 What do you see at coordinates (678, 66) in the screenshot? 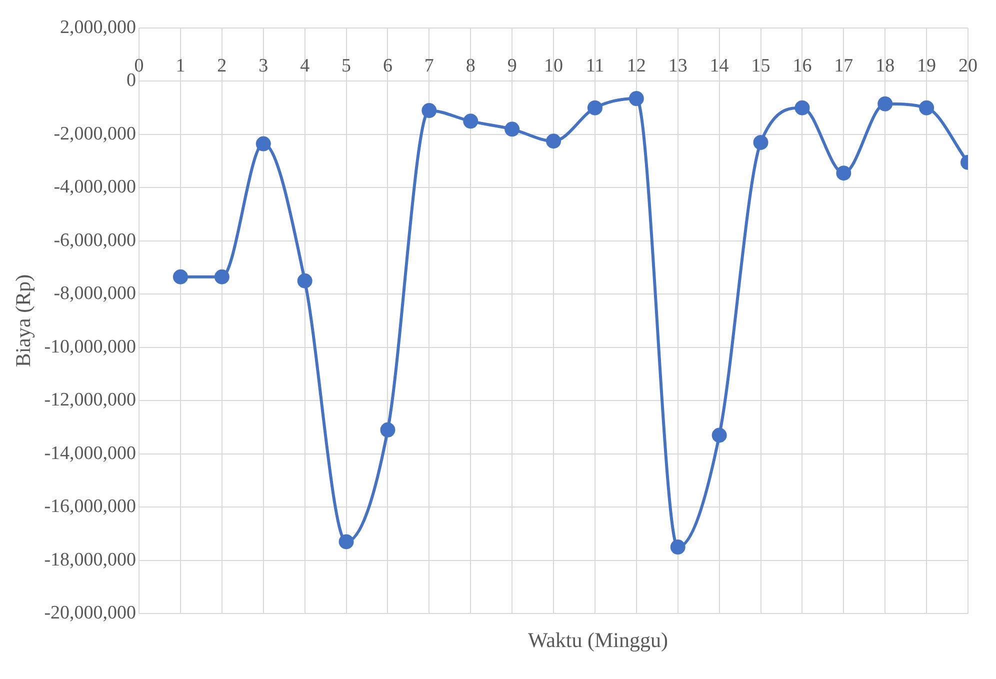
I see `x-tick-label: 13` at bounding box center [678, 66].